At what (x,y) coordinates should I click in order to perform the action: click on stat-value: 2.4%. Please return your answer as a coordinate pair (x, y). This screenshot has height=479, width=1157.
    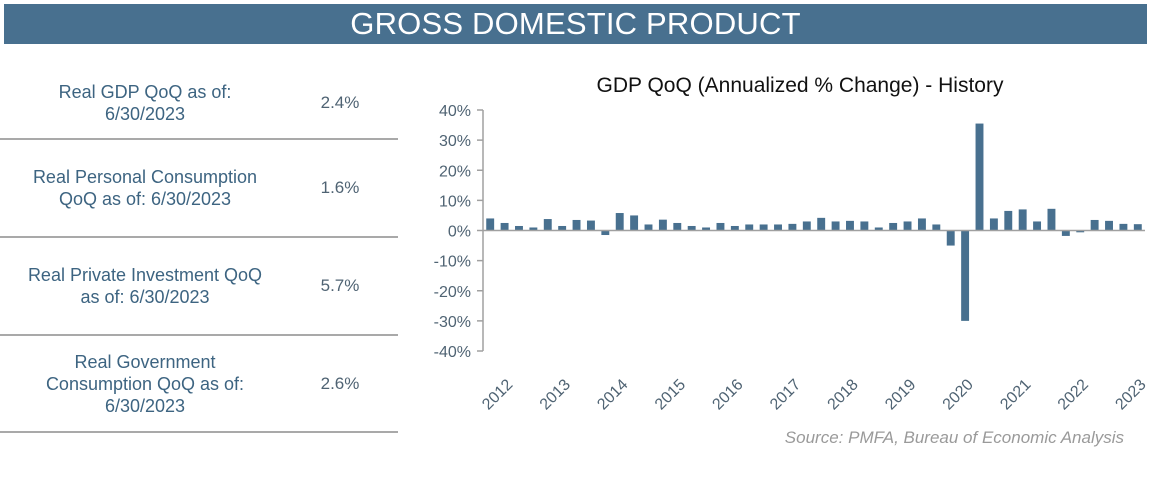
    Looking at the image, I should click on (340, 102).